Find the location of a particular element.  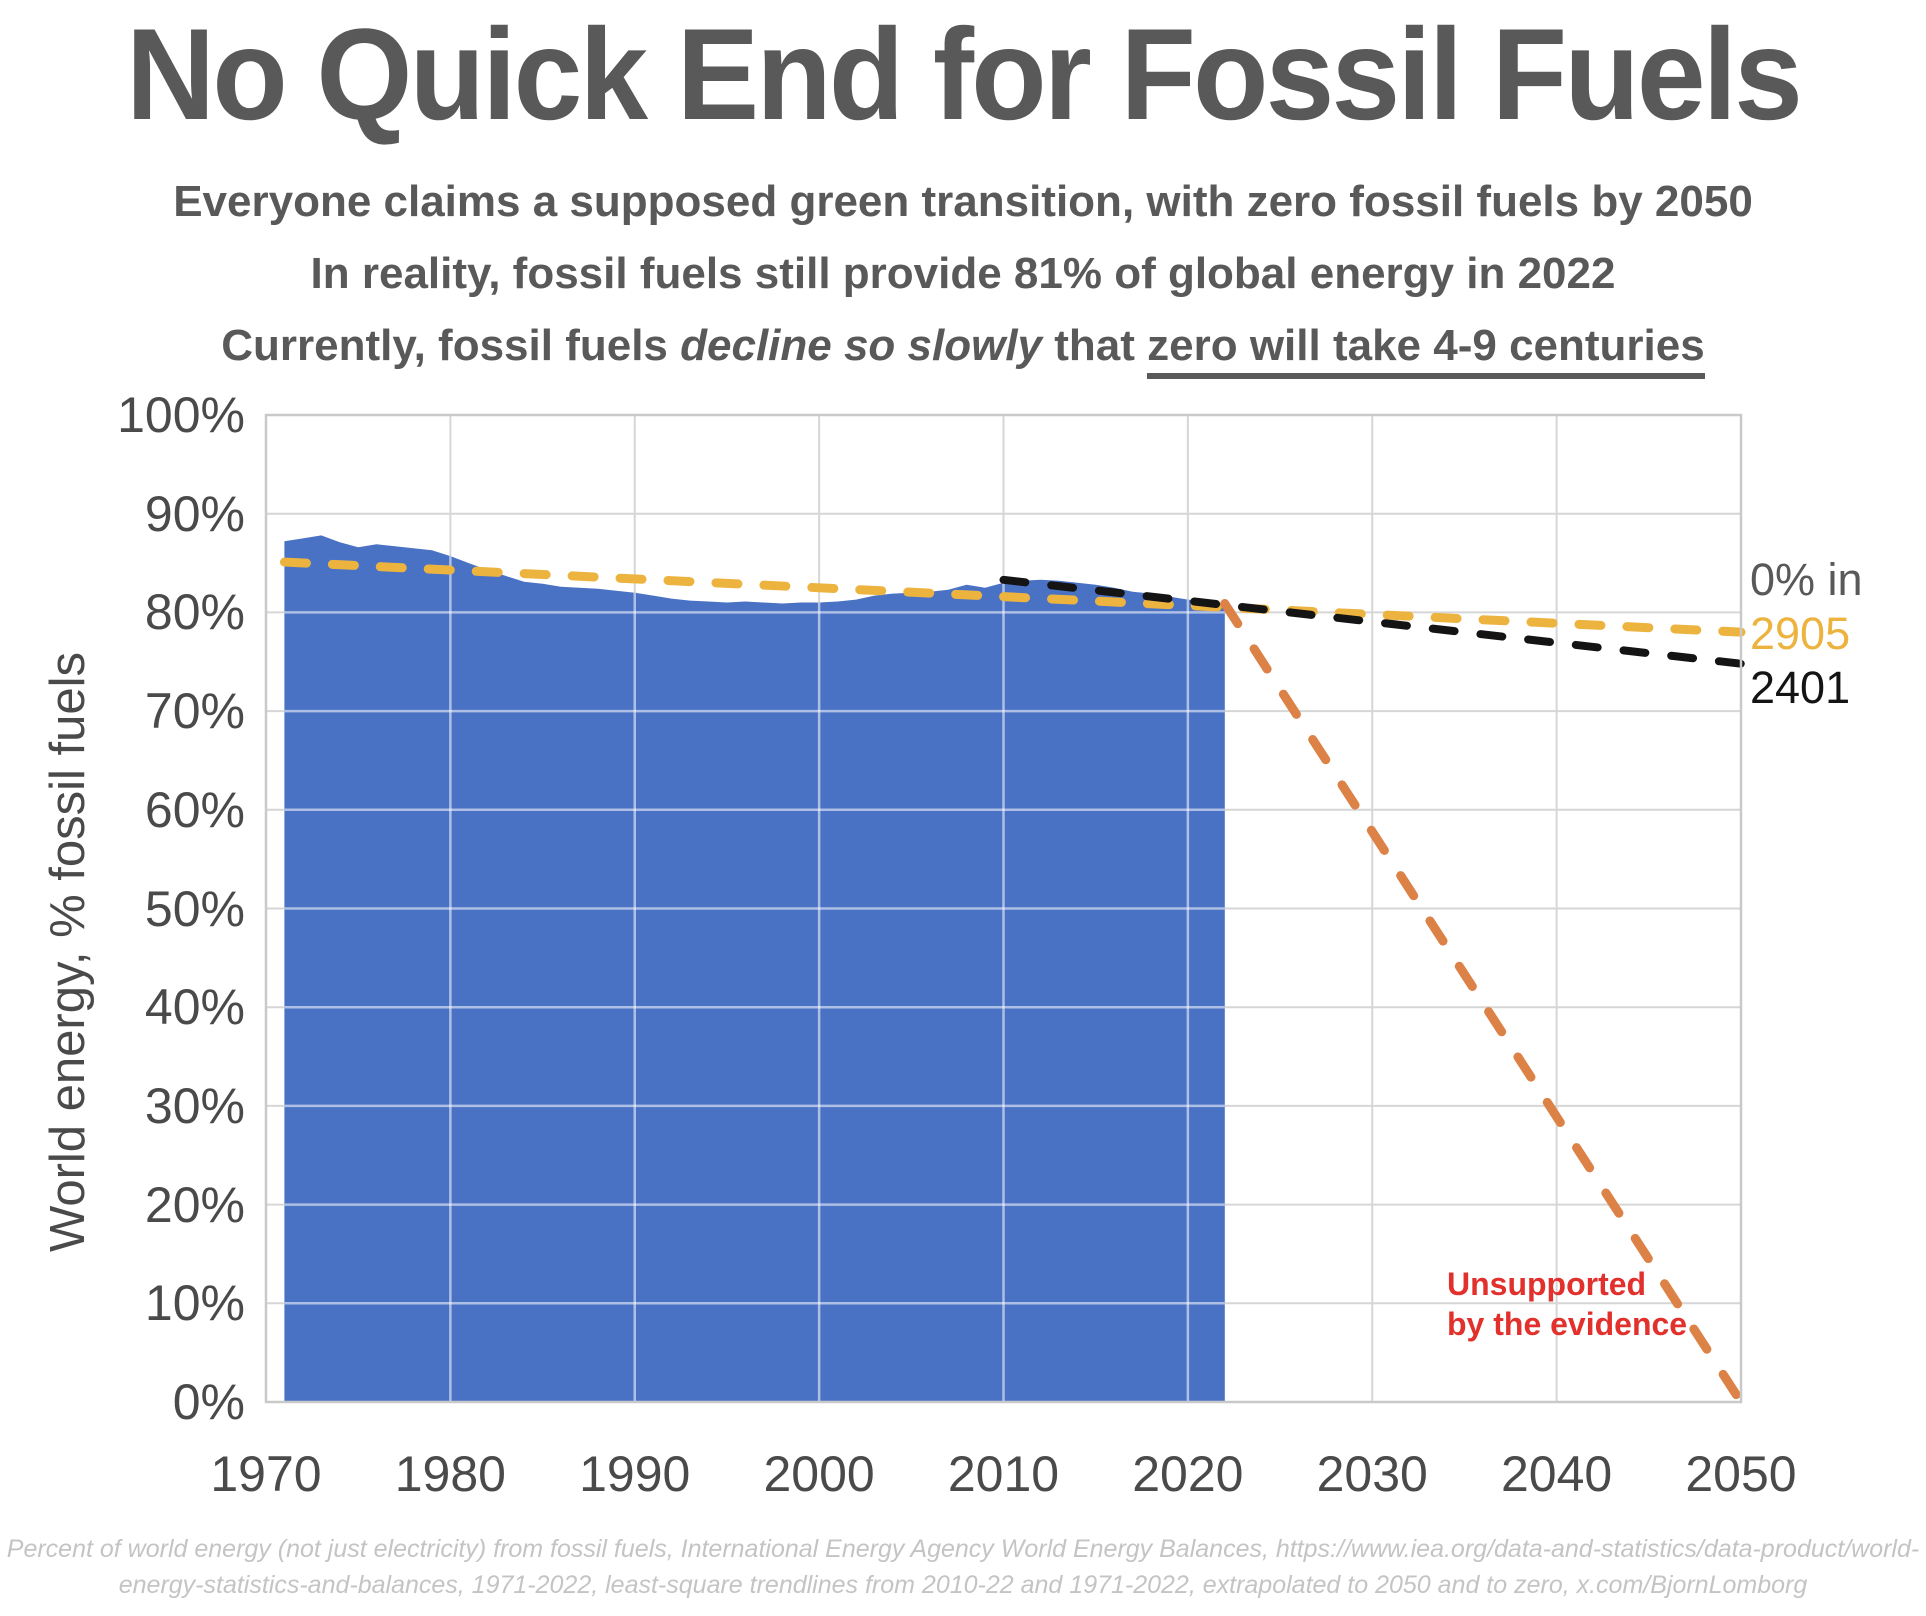

y-tick-label: 20% is located at coordinates (194, 1204).